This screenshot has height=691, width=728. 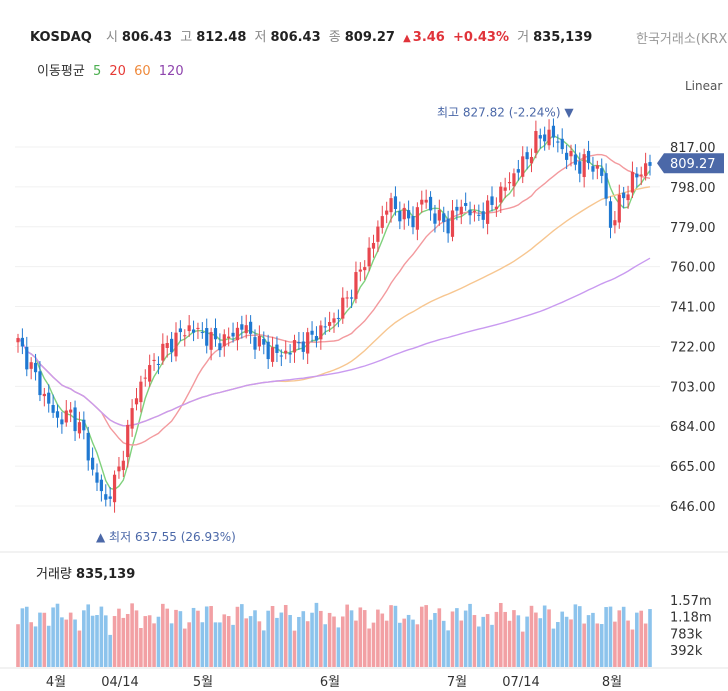 What do you see at coordinates (330, 682) in the screenshot?
I see `time-tick-label: 6월` at bounding box center [330, 682].